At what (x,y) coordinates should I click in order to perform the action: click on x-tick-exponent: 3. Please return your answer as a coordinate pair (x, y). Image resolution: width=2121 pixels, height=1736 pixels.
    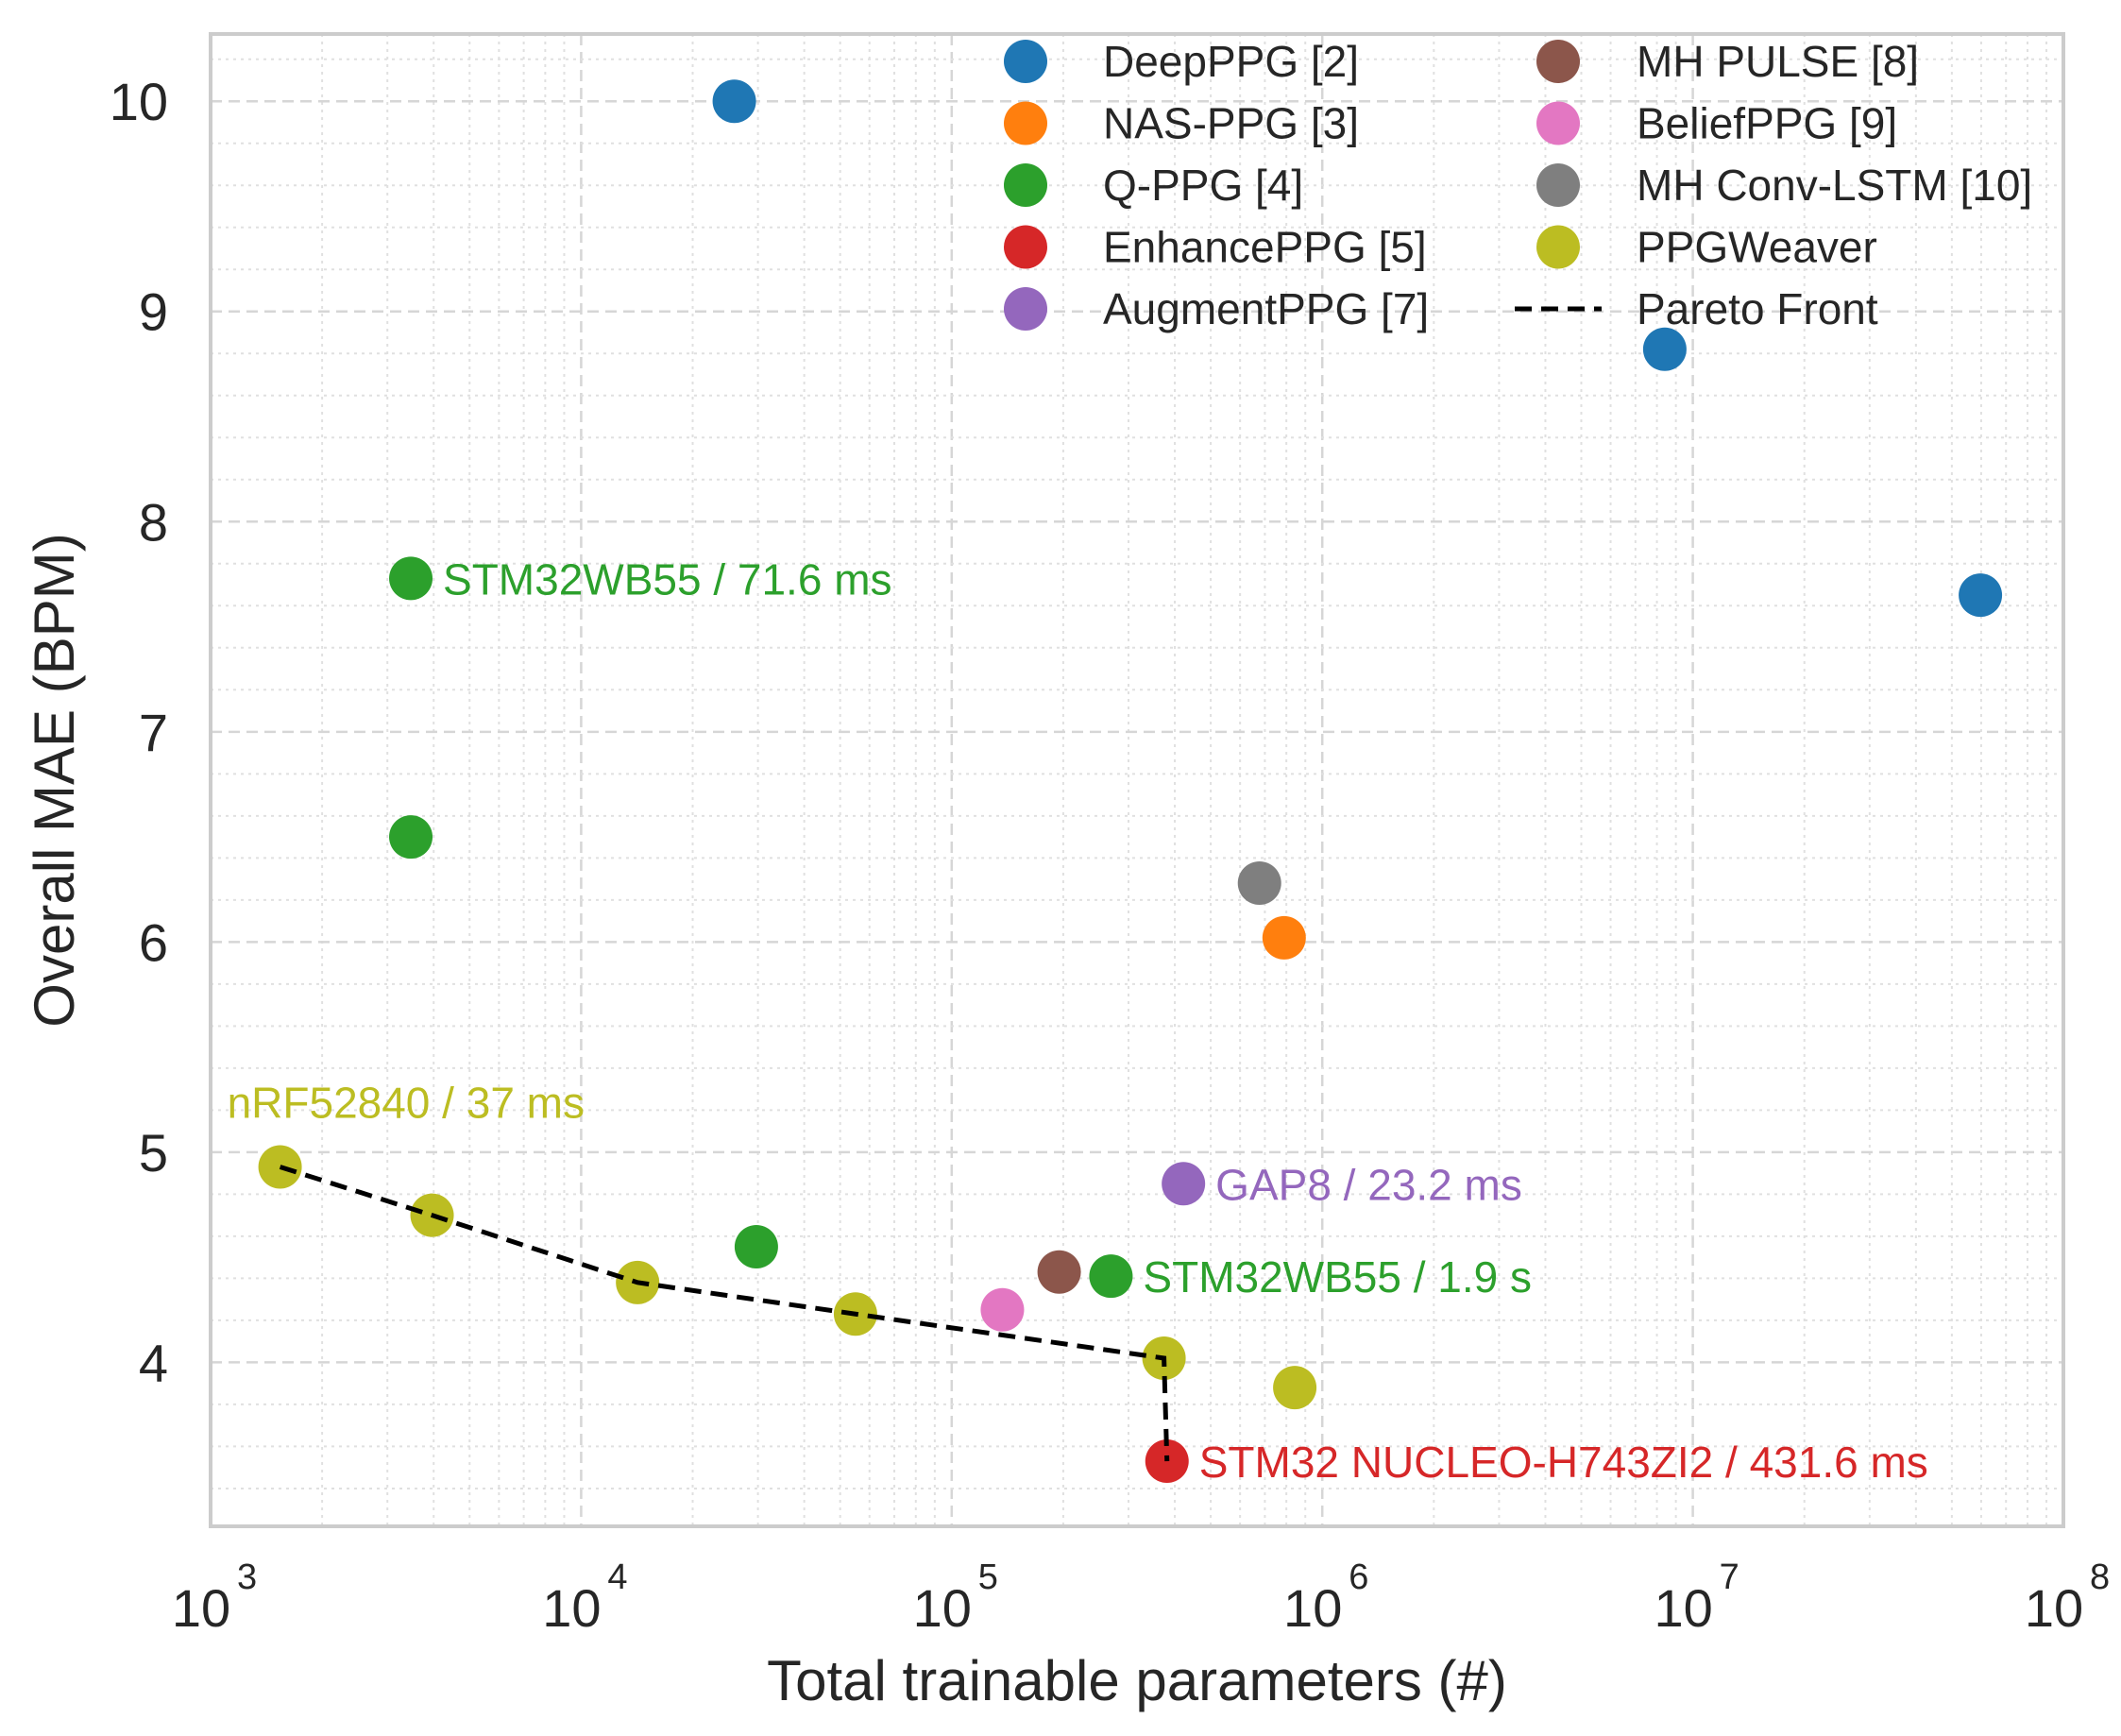
    Looking at the image, I should click on (247, 1577).